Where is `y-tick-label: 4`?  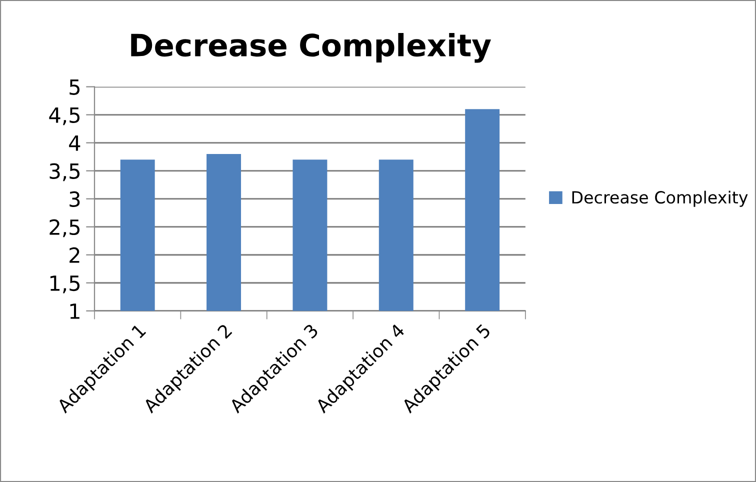
y-tick-label: 4 is located at coordinates (74, 143).